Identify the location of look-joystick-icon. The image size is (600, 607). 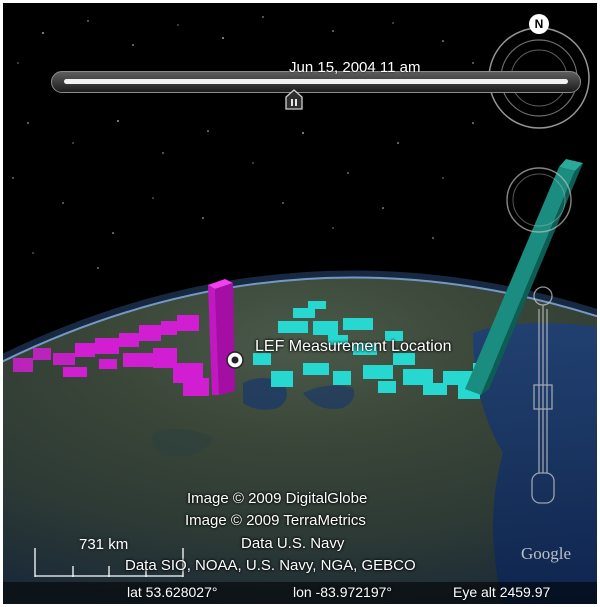
(539, 200).